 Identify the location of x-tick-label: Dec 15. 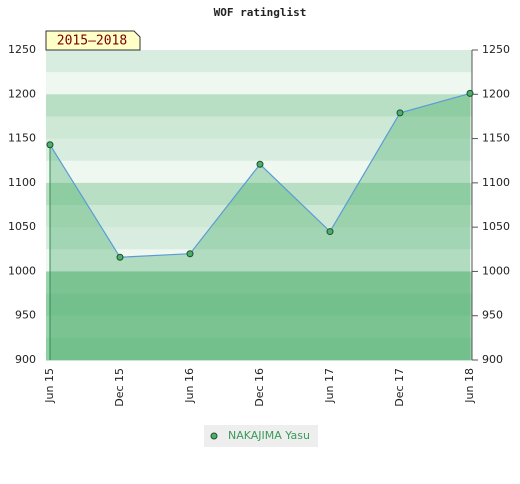
(119, 387).